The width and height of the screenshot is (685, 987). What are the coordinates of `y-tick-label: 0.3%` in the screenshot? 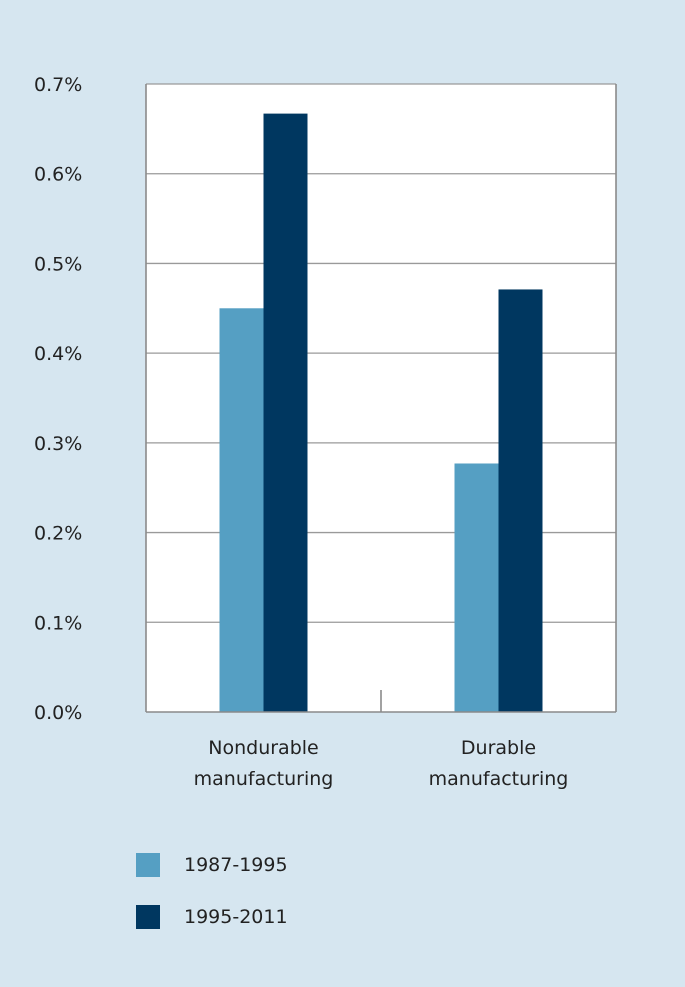 It's located at (58, 444).